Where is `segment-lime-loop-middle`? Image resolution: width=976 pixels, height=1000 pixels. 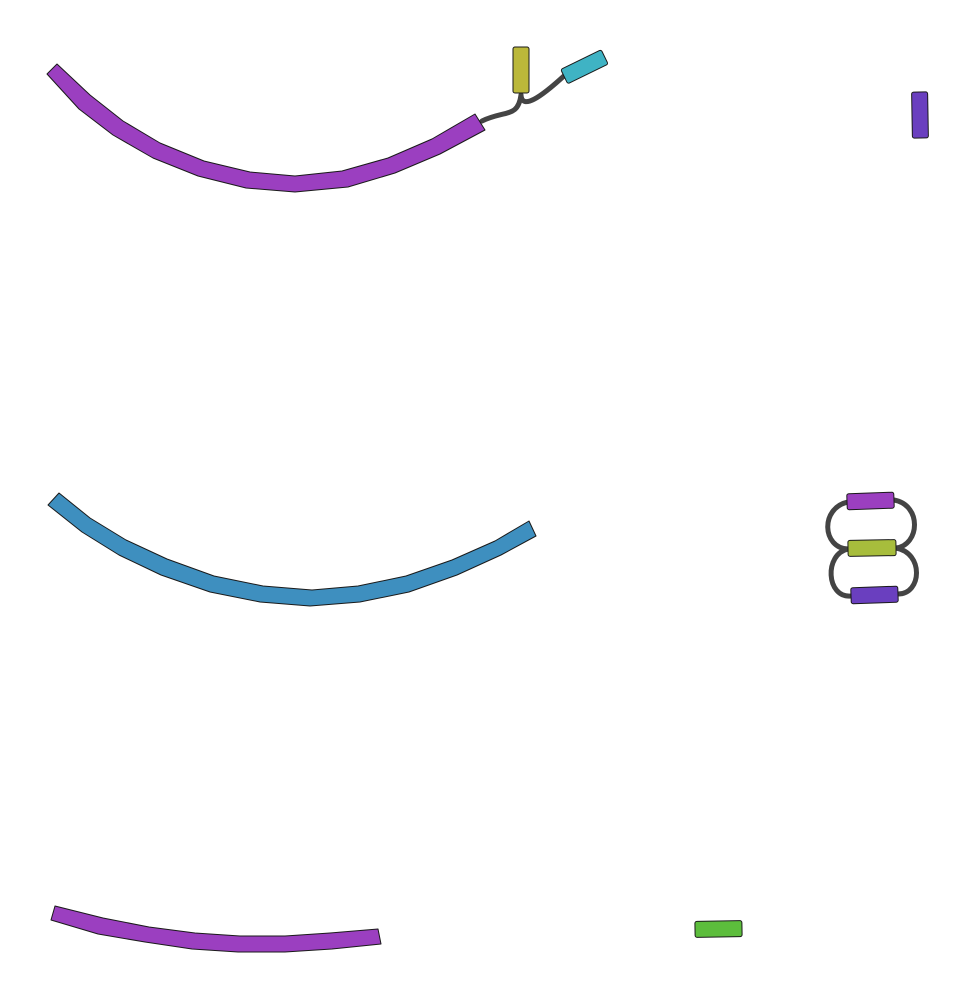 segment-lime-loop-middle is located at coordinates (872, 548).